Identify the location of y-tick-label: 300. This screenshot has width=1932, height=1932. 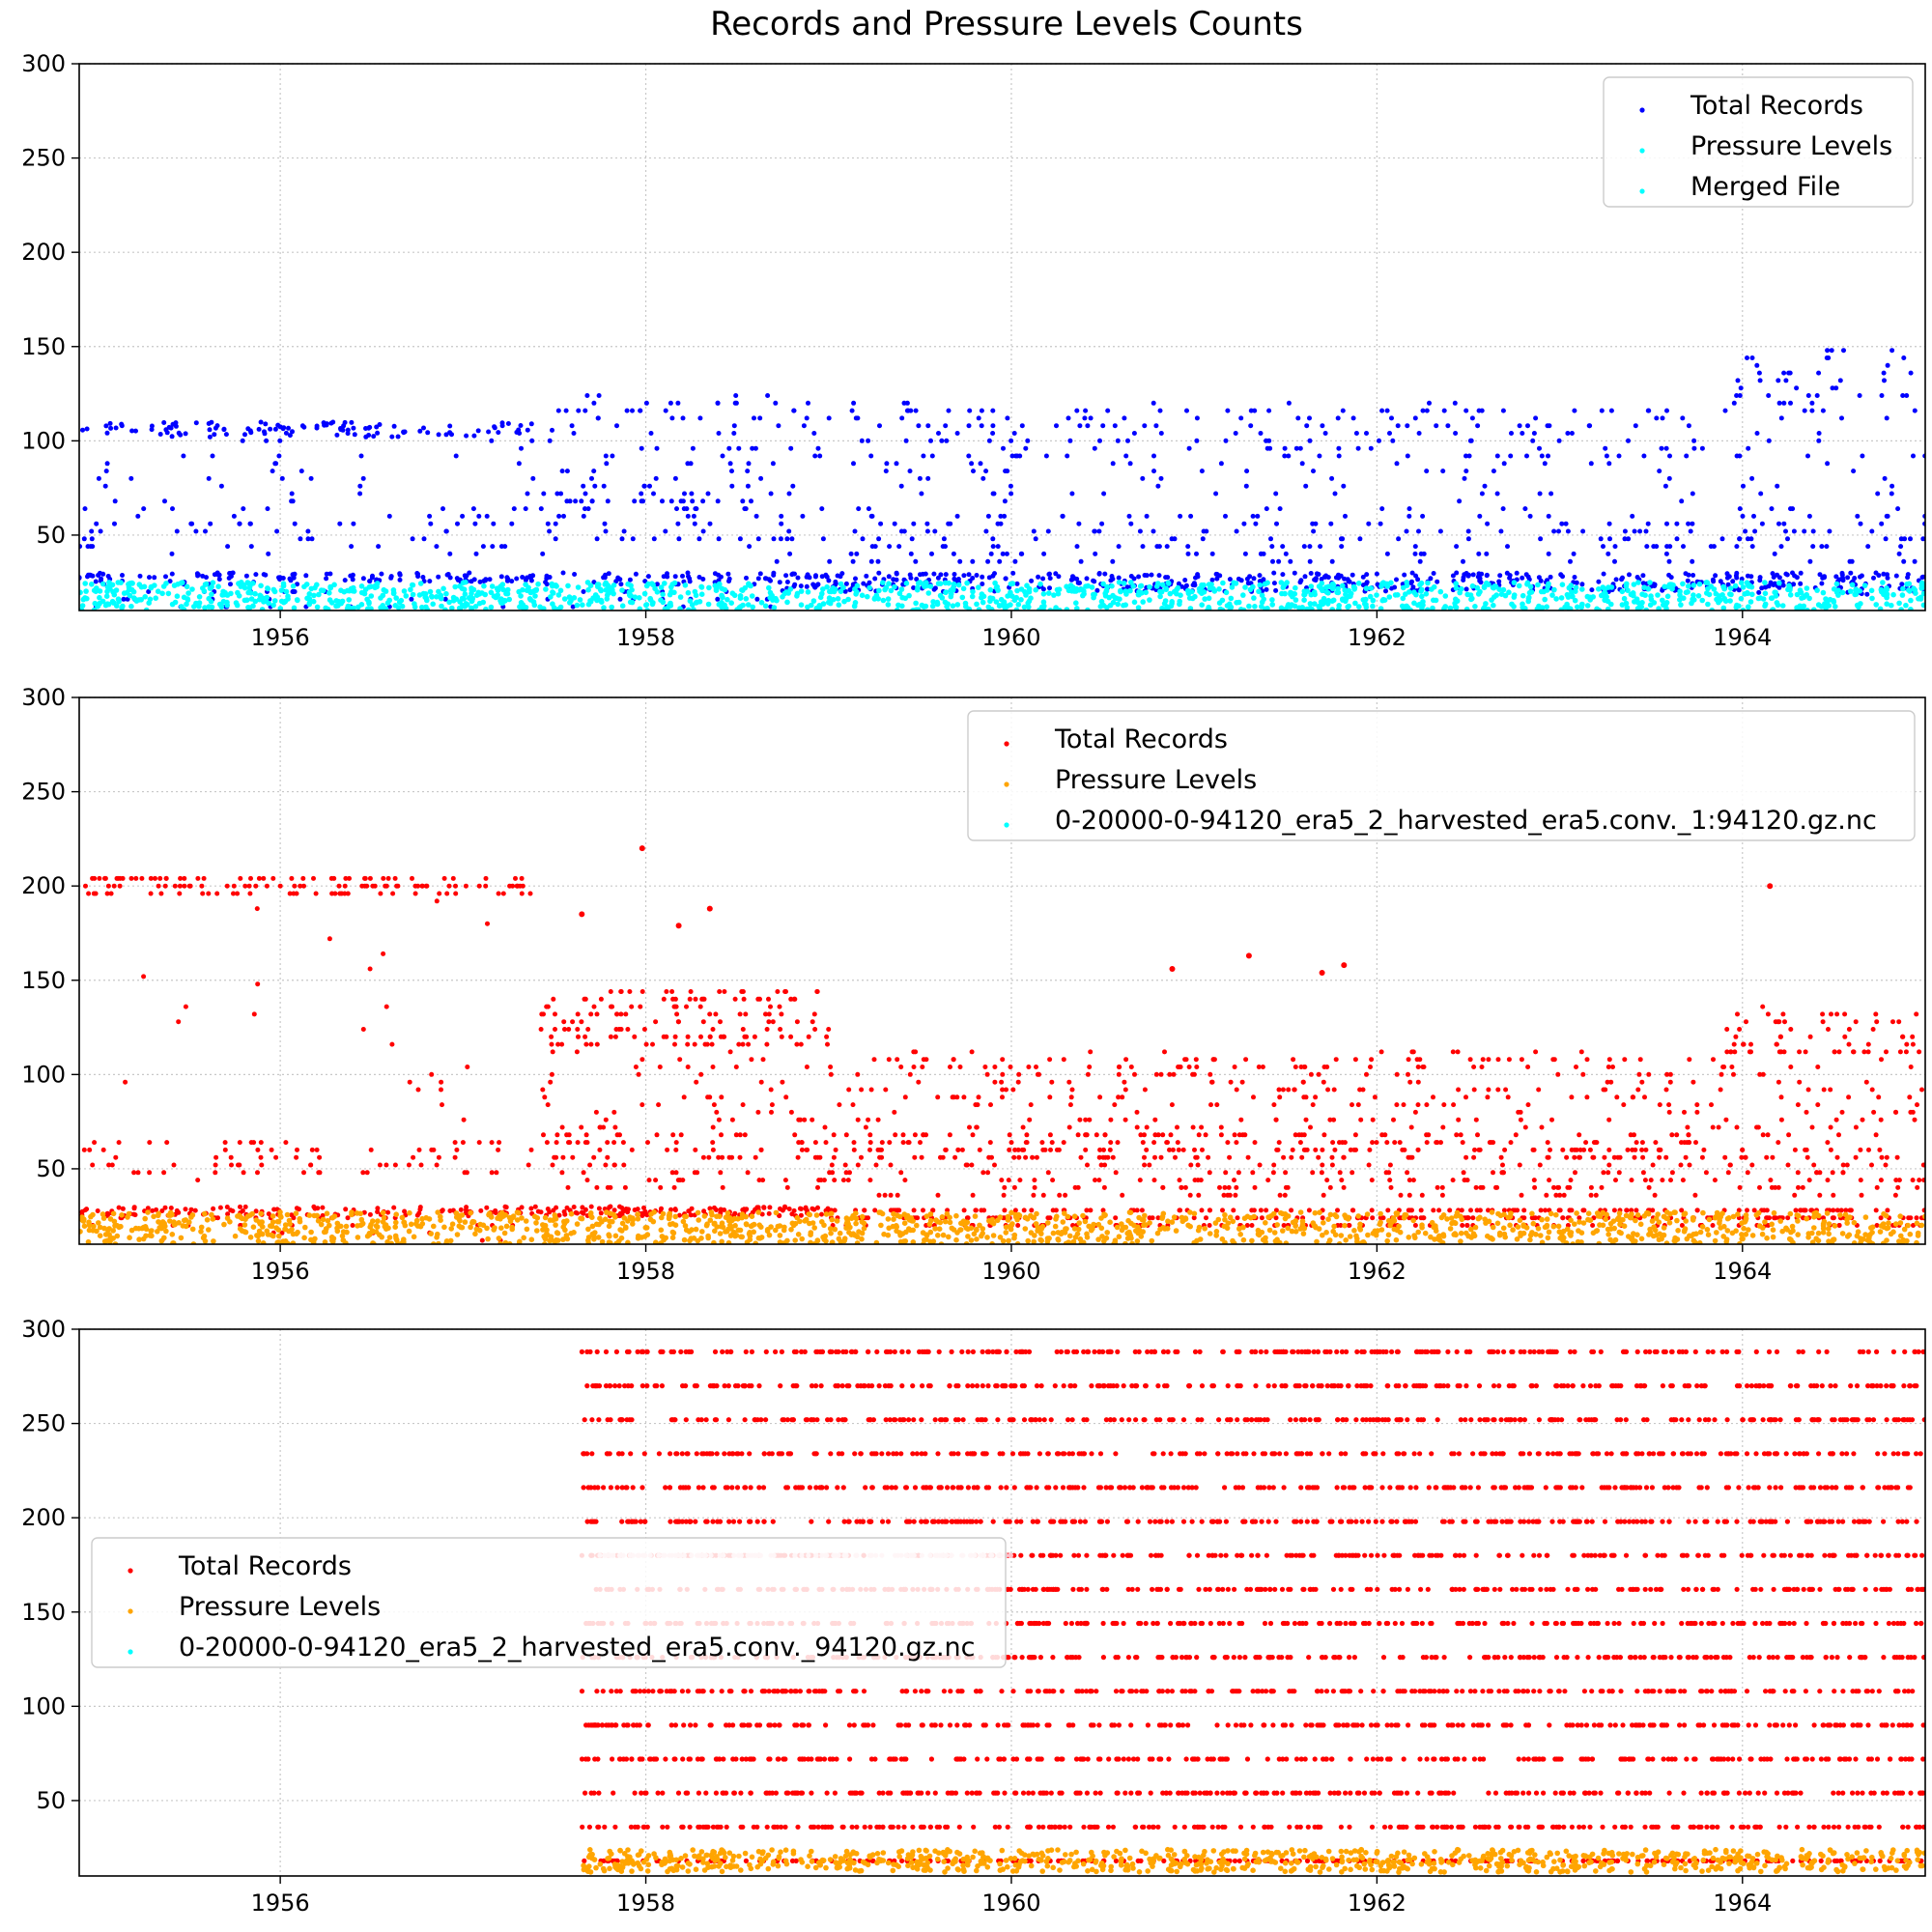
(43, 63).